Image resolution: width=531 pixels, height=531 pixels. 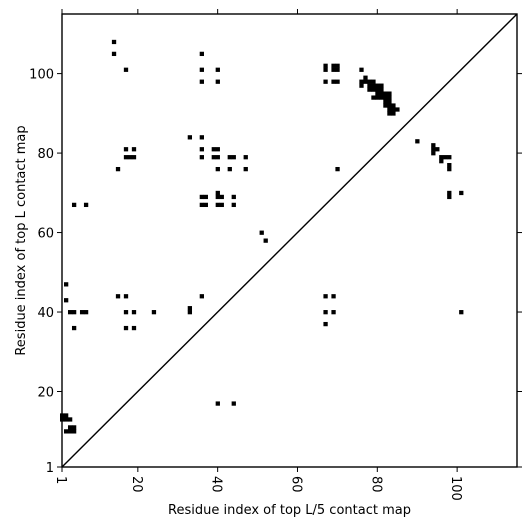 What do you see at coordinates (455, 488) in the screenshot?
I see `x-tick-label: 100` at bounding box center [455, 488].